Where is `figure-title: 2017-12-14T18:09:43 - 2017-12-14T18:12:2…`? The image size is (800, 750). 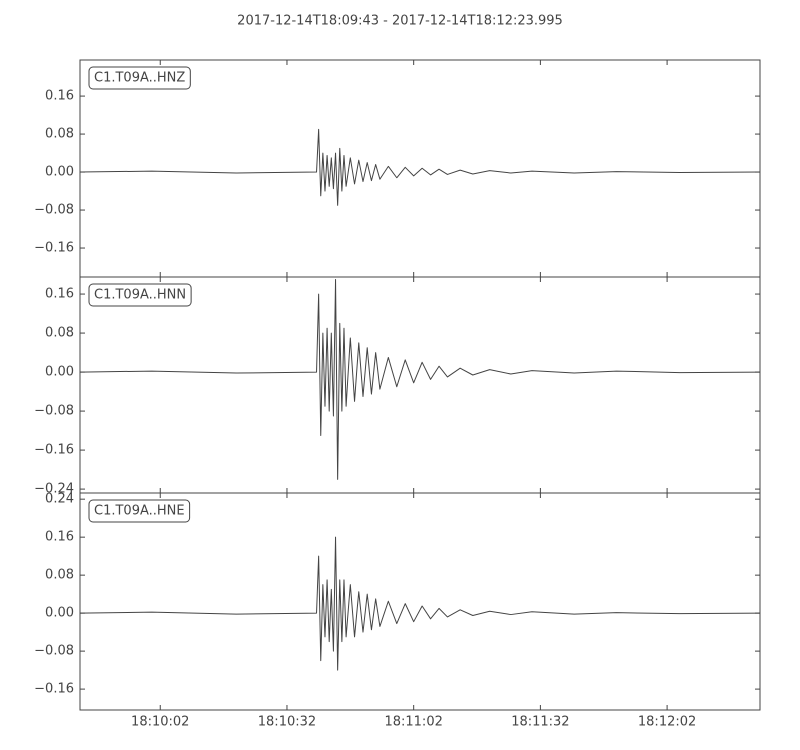
figure-title: 2017-12-14T18:09:43 - 2017-12-14T18:12:2… is located at coordinates (400, 21).